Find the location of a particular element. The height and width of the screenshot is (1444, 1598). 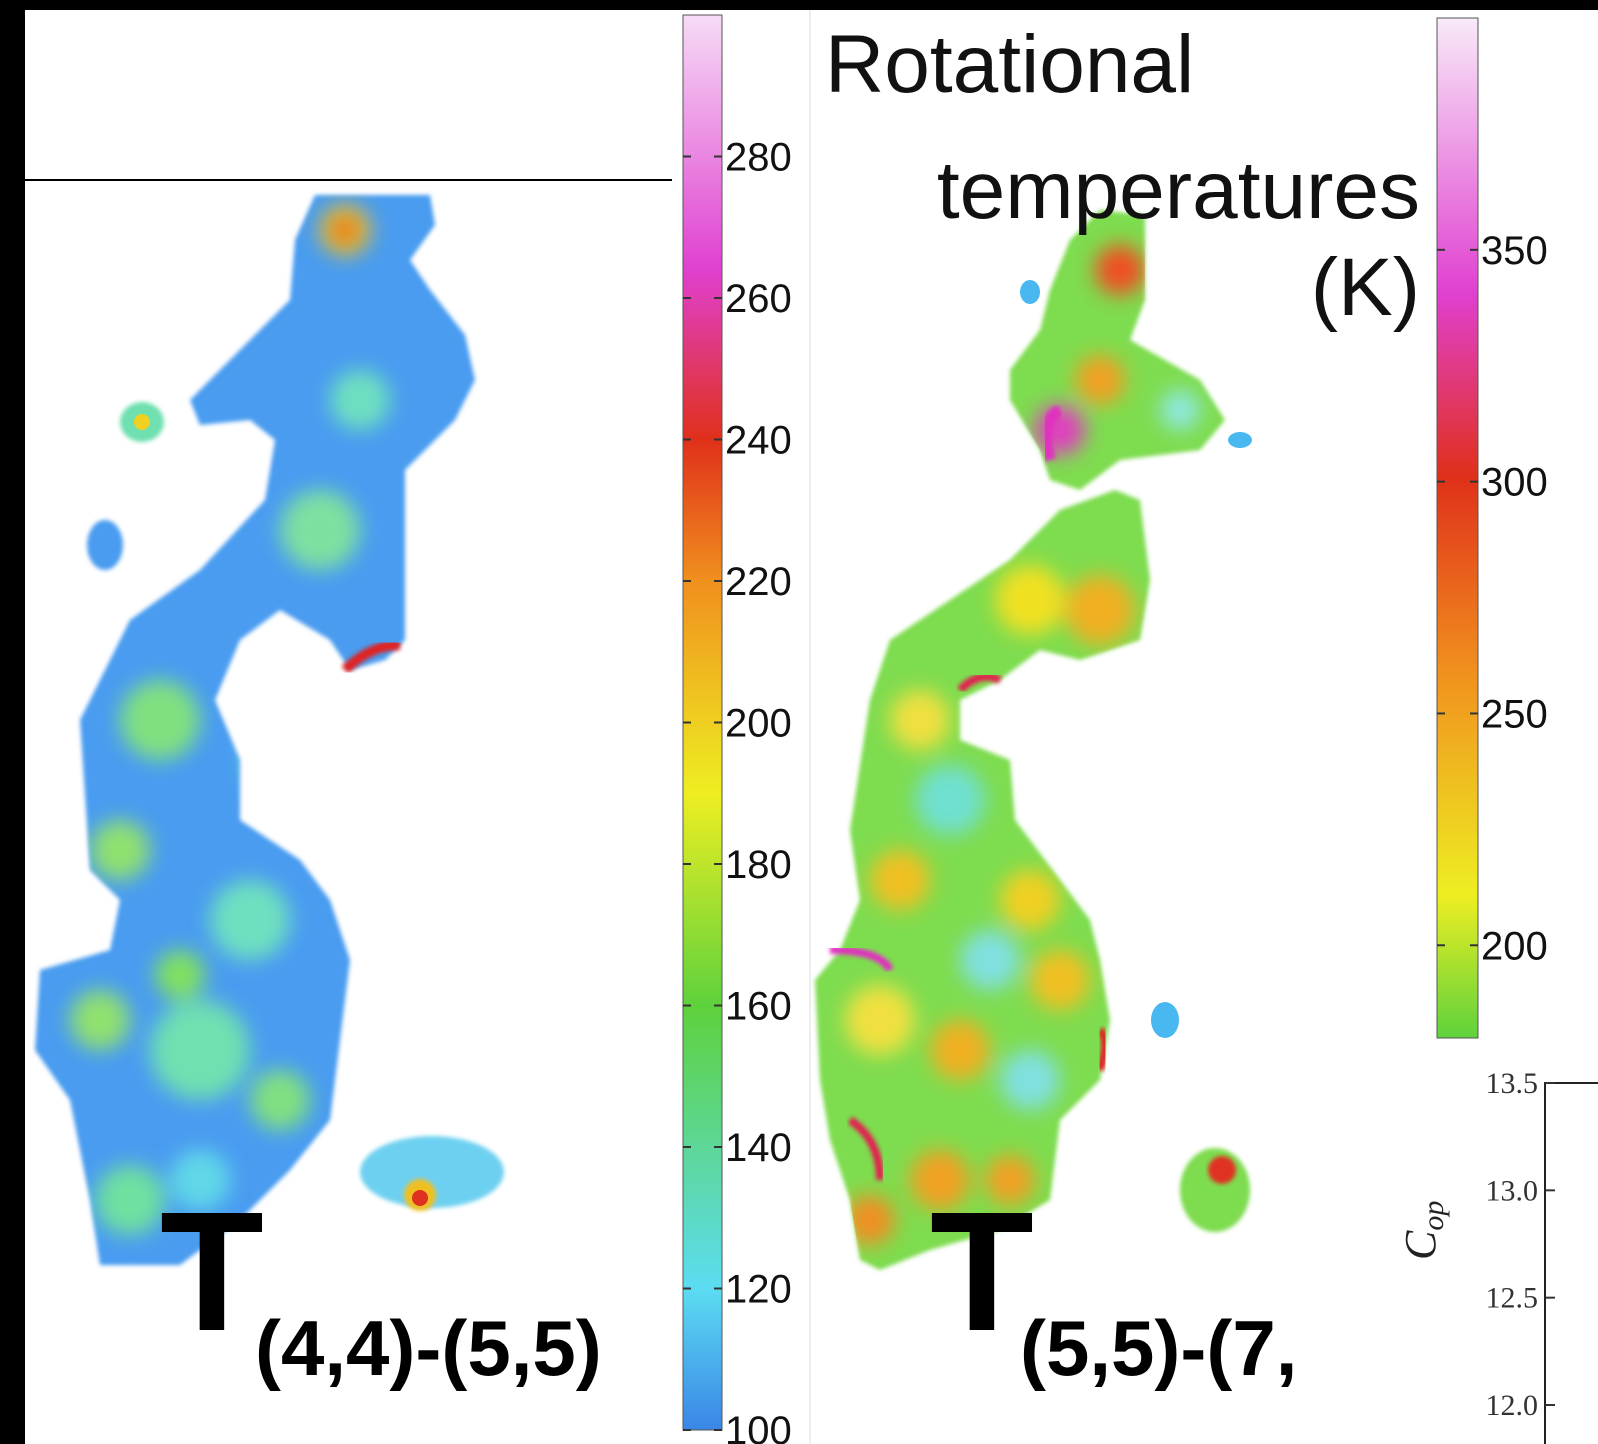

inset-tick-label: 12.0 is located at coordinates (1512, 1405).